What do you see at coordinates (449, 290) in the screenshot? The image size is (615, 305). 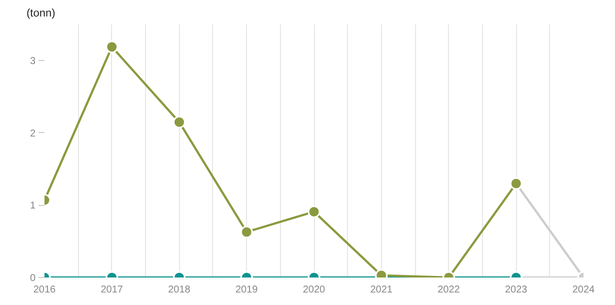 I see `x-tick-label: 2022` at bounding box center [449, 290].